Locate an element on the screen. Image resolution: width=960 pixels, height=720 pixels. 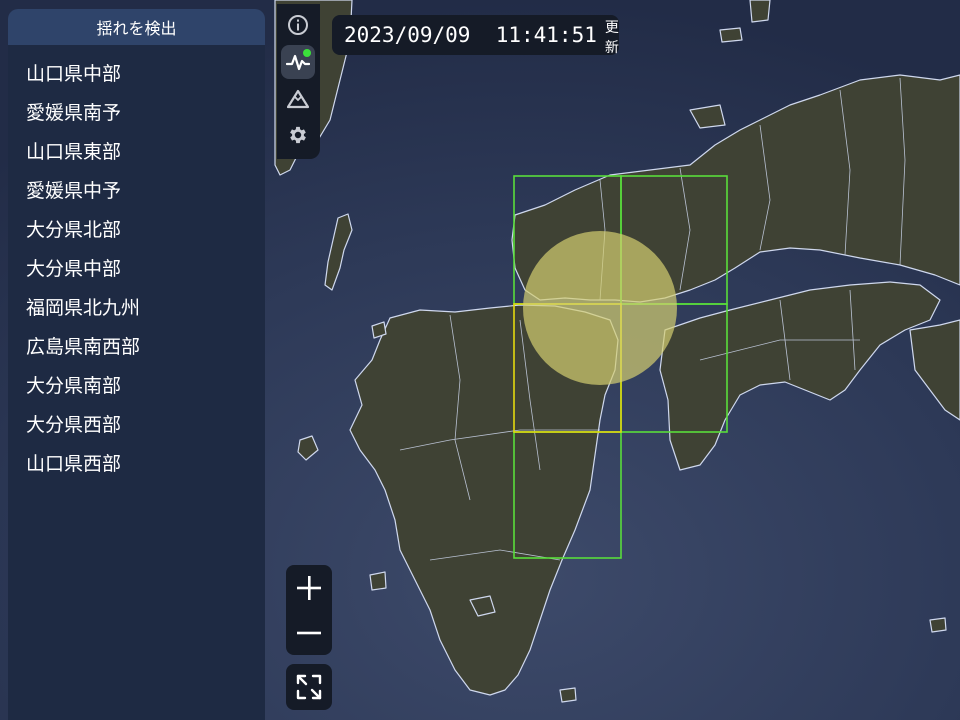
zoom-in-button is located at coordinates (309, 587).